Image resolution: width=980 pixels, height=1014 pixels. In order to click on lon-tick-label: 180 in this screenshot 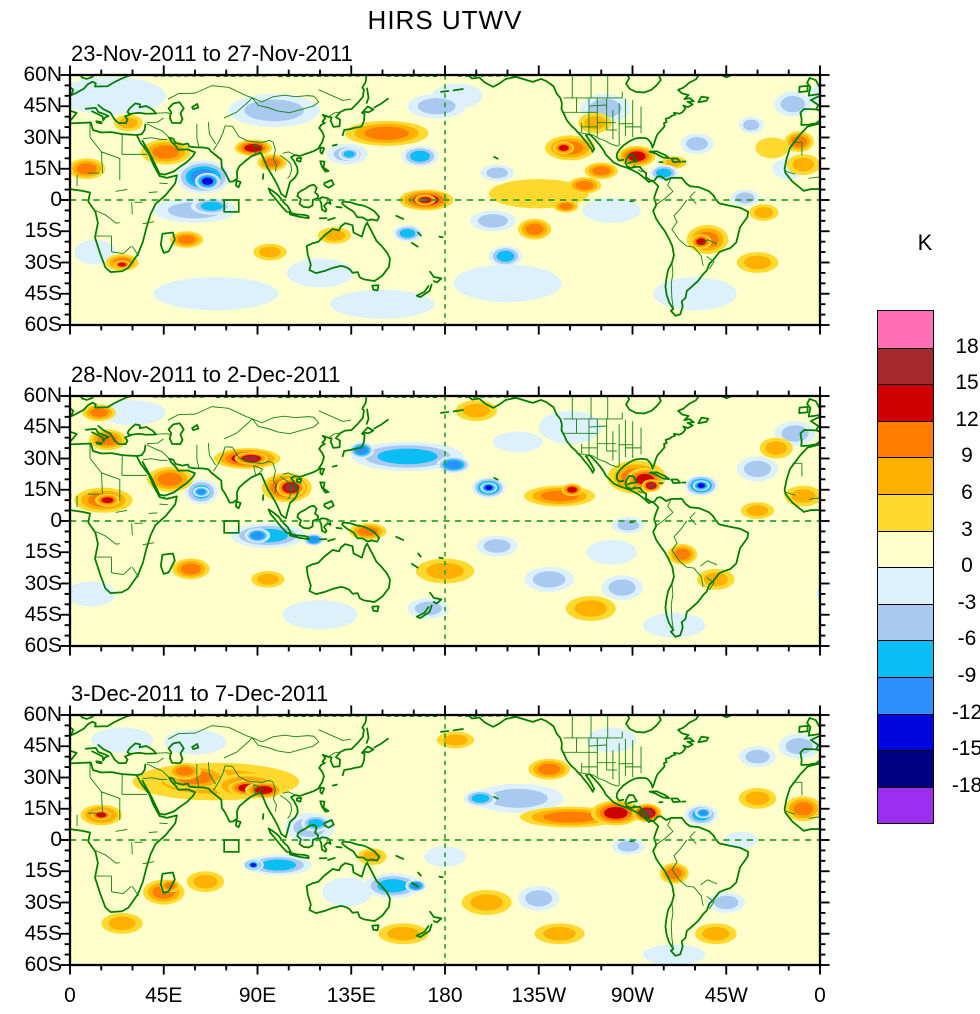, I will do `click(445, 995)`.